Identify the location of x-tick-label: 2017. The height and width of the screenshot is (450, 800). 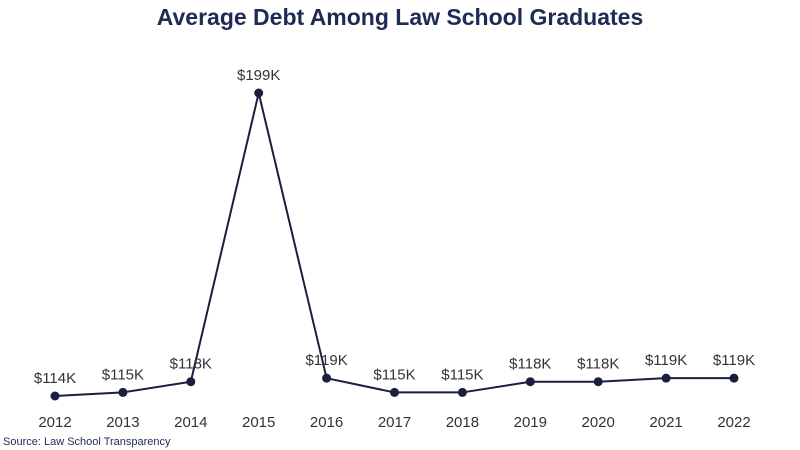
(394, 422).